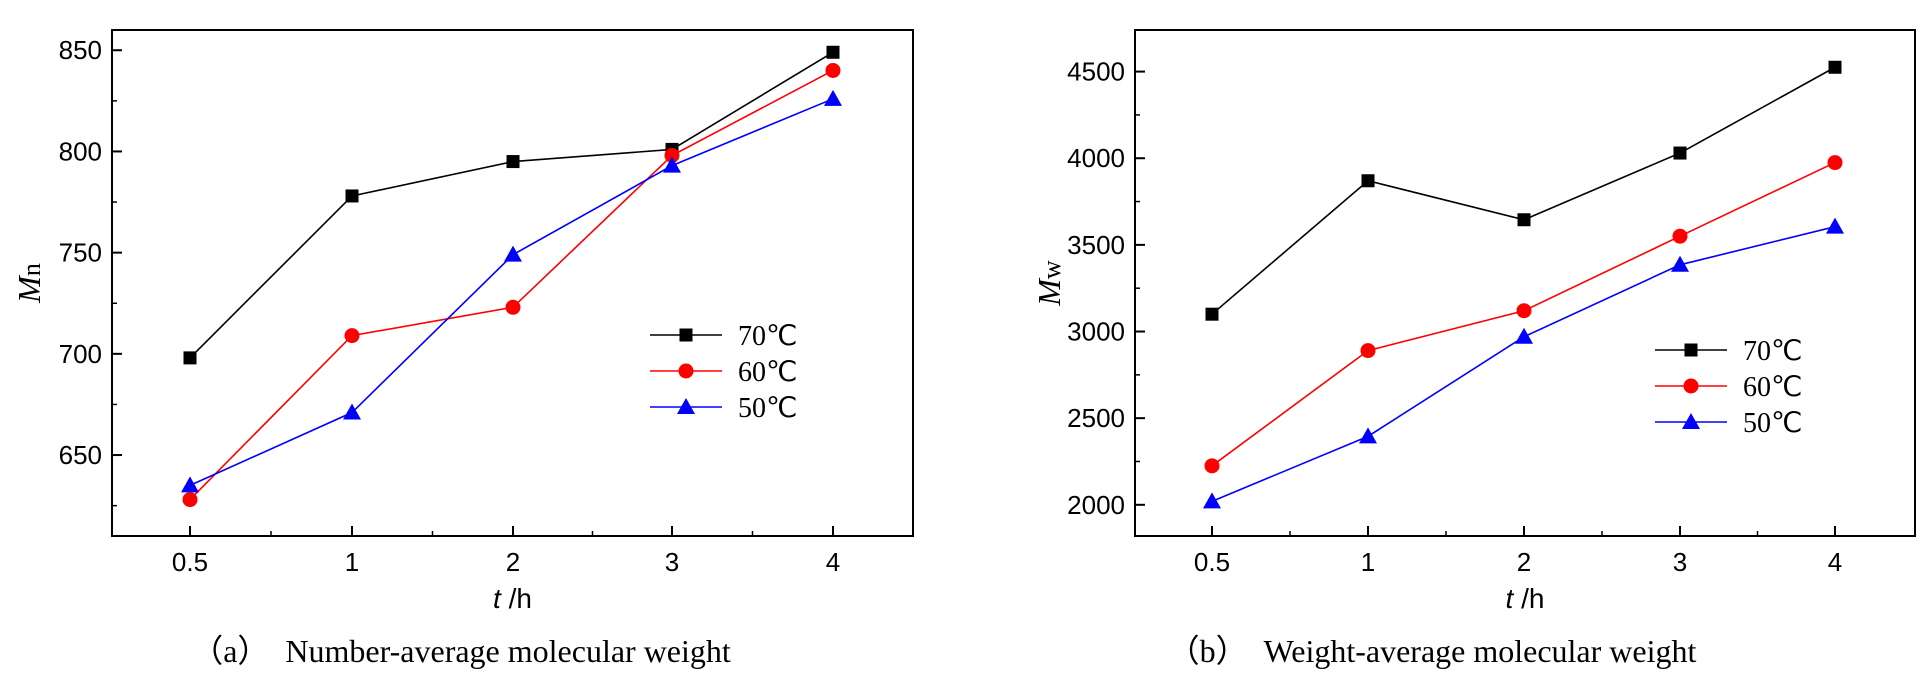 The image size is (1927, 691). I want to click on chart-caption: （b） Weight-average molecular weight, so click(1432, 651).